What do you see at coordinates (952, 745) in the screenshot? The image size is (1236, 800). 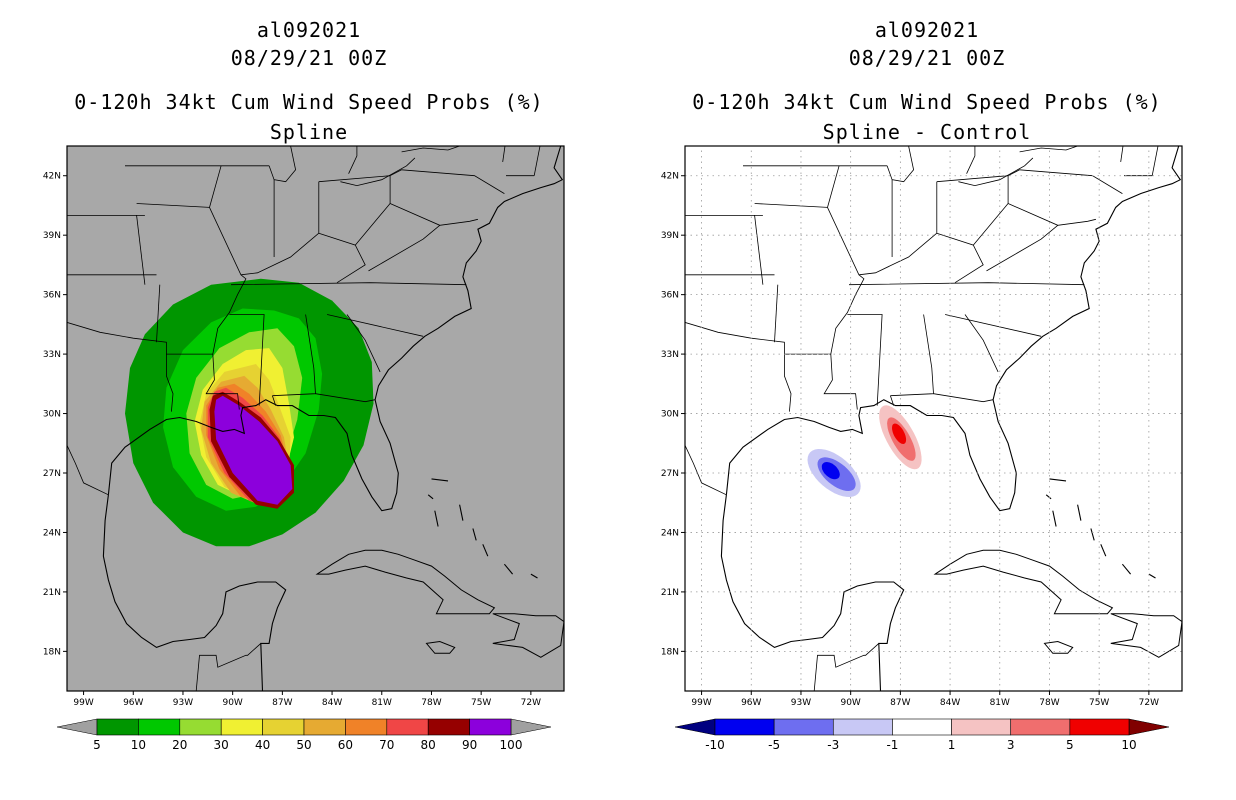 I see `colorbar-label: 1` at bounding box center [952, 745].